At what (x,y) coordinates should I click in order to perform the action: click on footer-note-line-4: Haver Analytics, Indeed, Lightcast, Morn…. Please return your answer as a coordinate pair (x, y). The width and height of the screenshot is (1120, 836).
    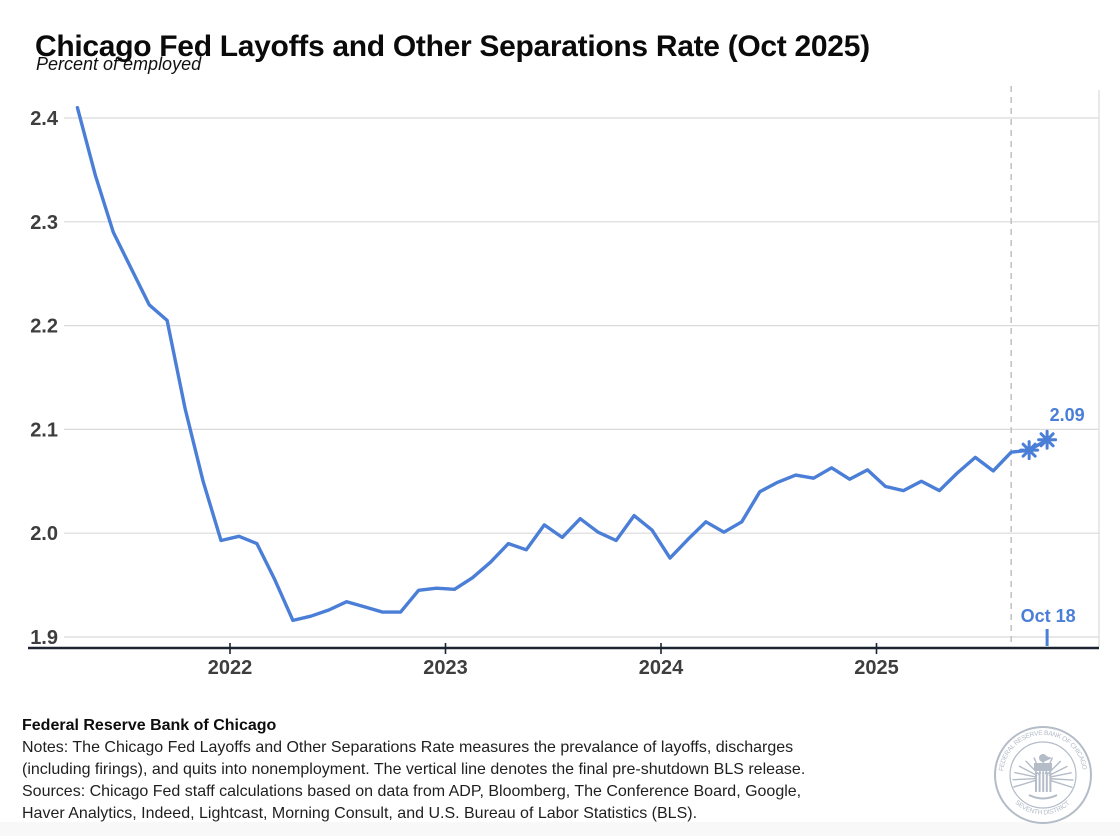
    Looking at the image, I should click on (360, 813).